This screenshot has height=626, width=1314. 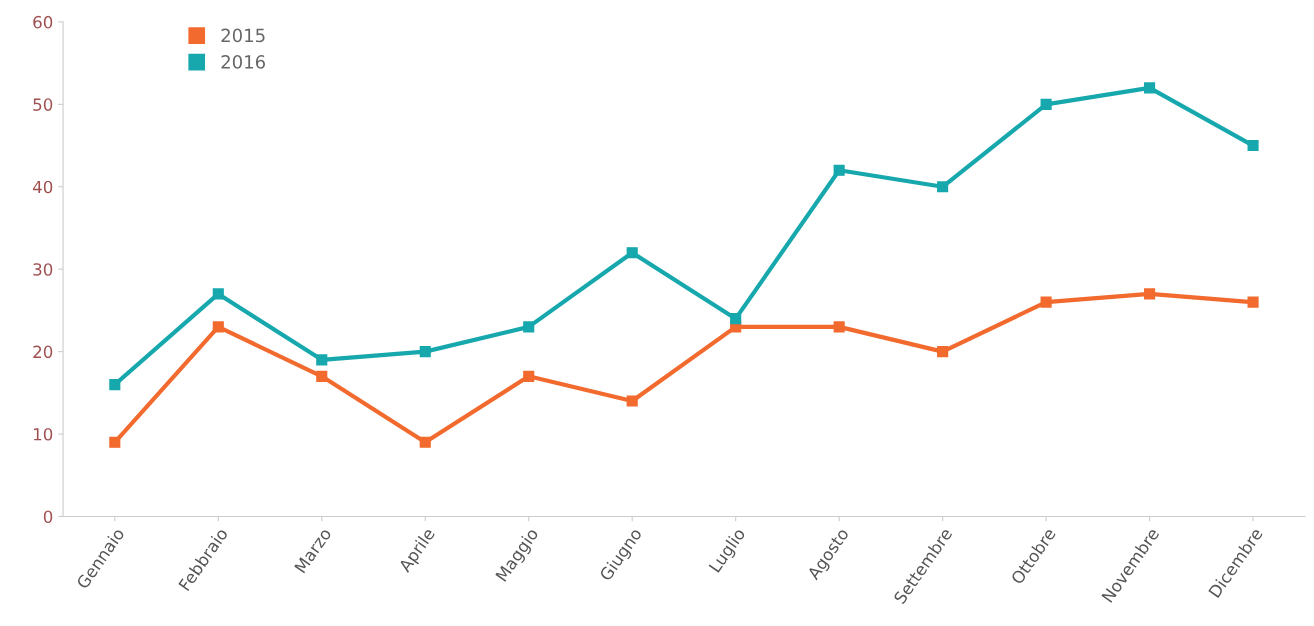 I want to click on y-tick-label: 20, so click(x=43, y=352).